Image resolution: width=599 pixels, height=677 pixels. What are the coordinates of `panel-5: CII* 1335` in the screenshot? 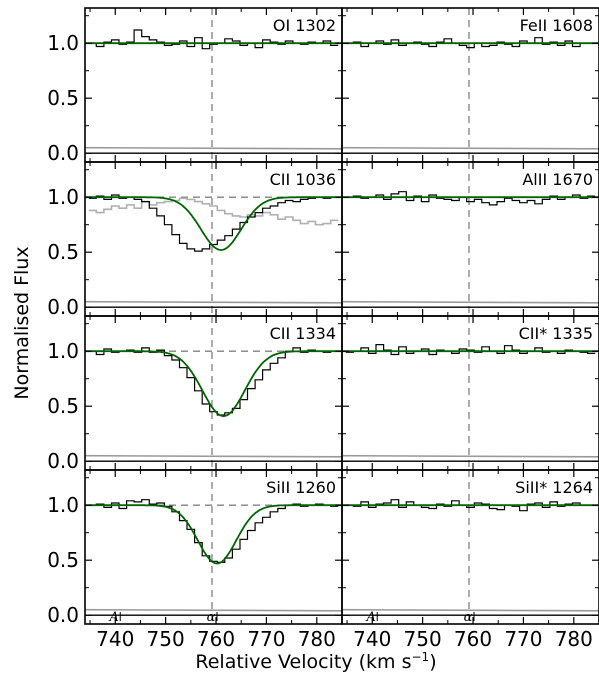 It's located at (470, 393).